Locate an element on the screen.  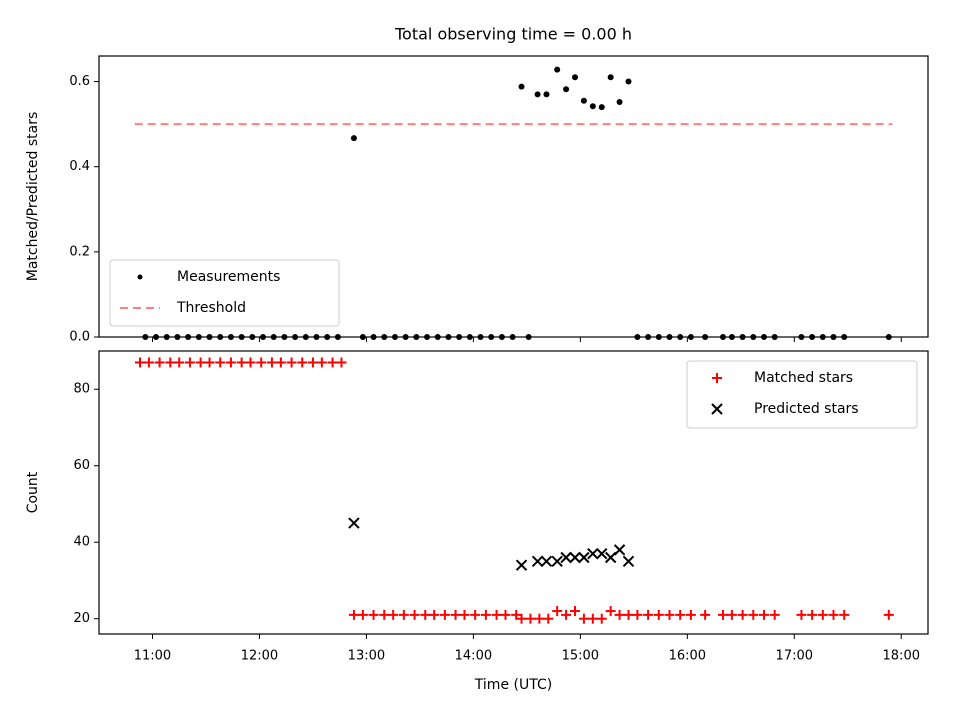
y-axis-label: Count is located at coordinates (33, 492).